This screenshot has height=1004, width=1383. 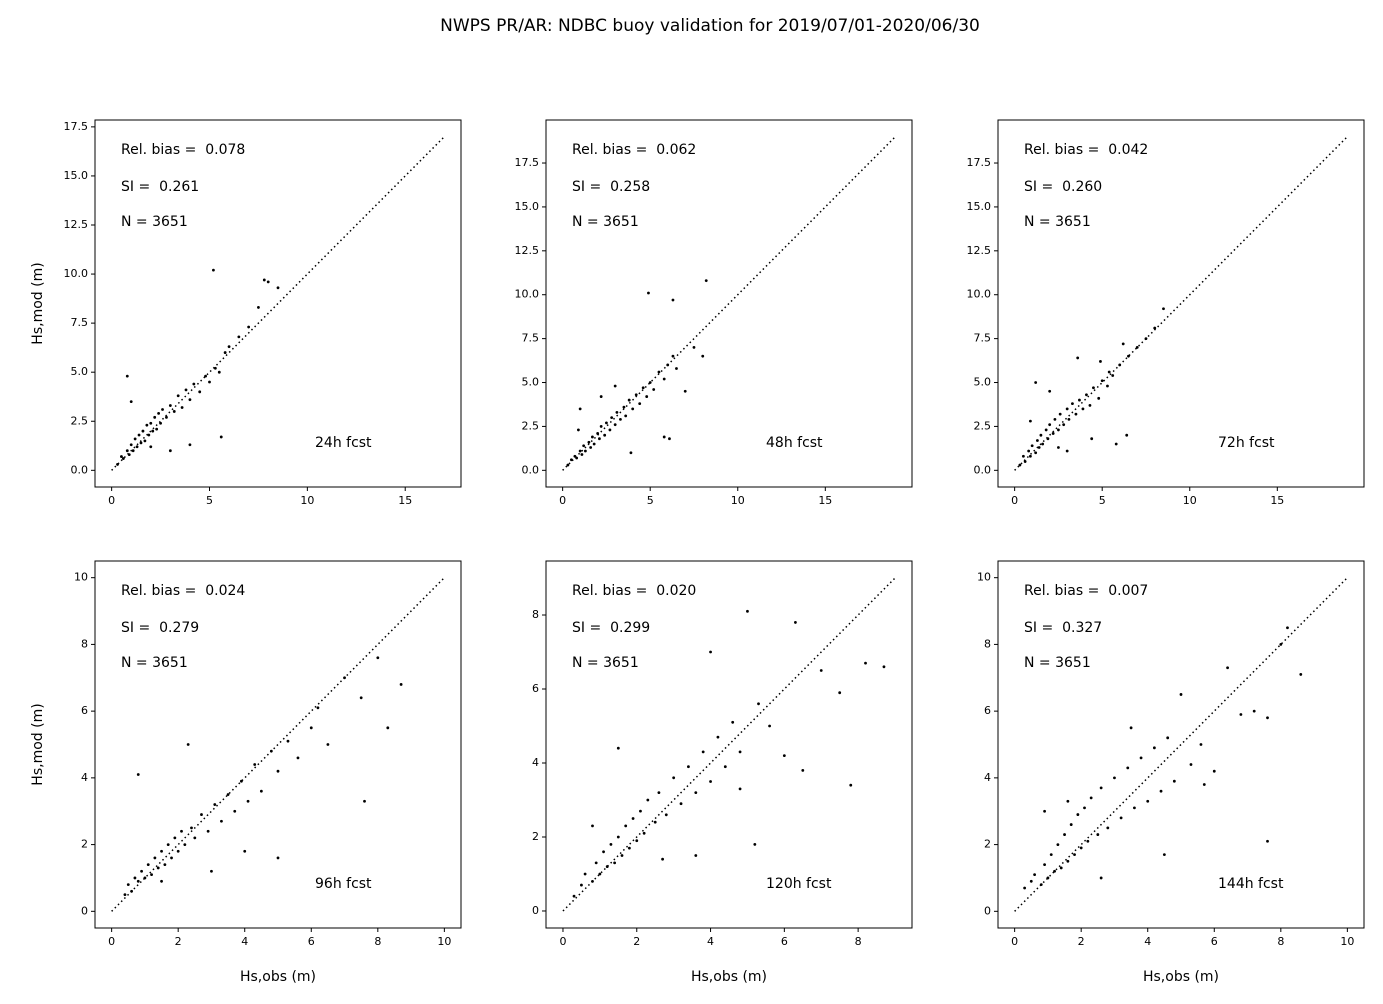 What do you see at coordinates (343, 884) in the screenshot?
I see `forecast-label: 96h fcst` at bounding box center [343, 884].